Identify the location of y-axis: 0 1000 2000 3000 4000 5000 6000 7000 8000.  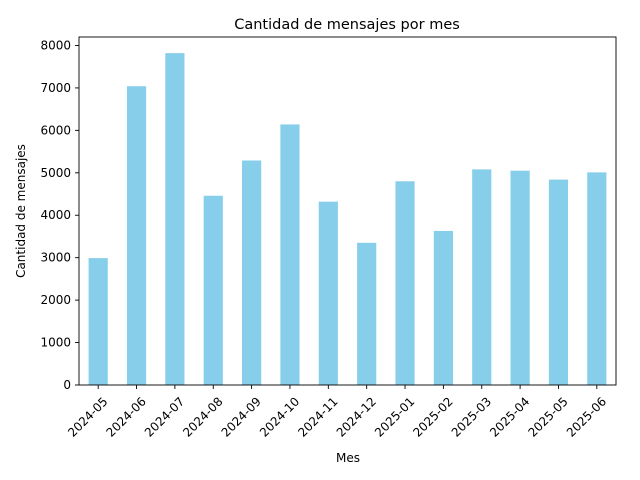
(59, 215).